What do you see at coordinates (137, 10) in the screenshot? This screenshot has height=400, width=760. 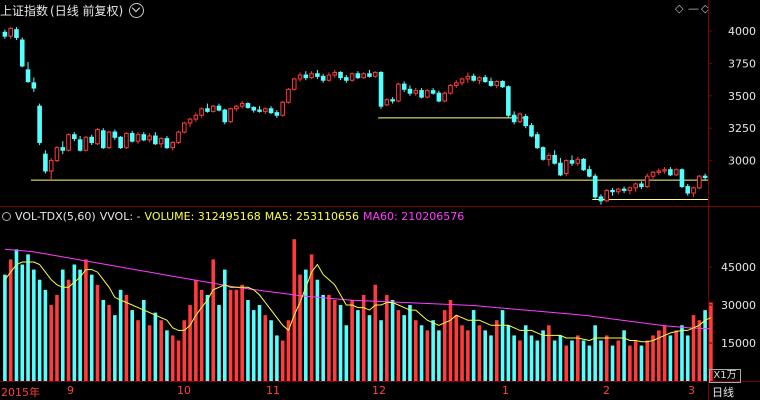 I see `chevron-down-icon` at bounding box center [137, 10].